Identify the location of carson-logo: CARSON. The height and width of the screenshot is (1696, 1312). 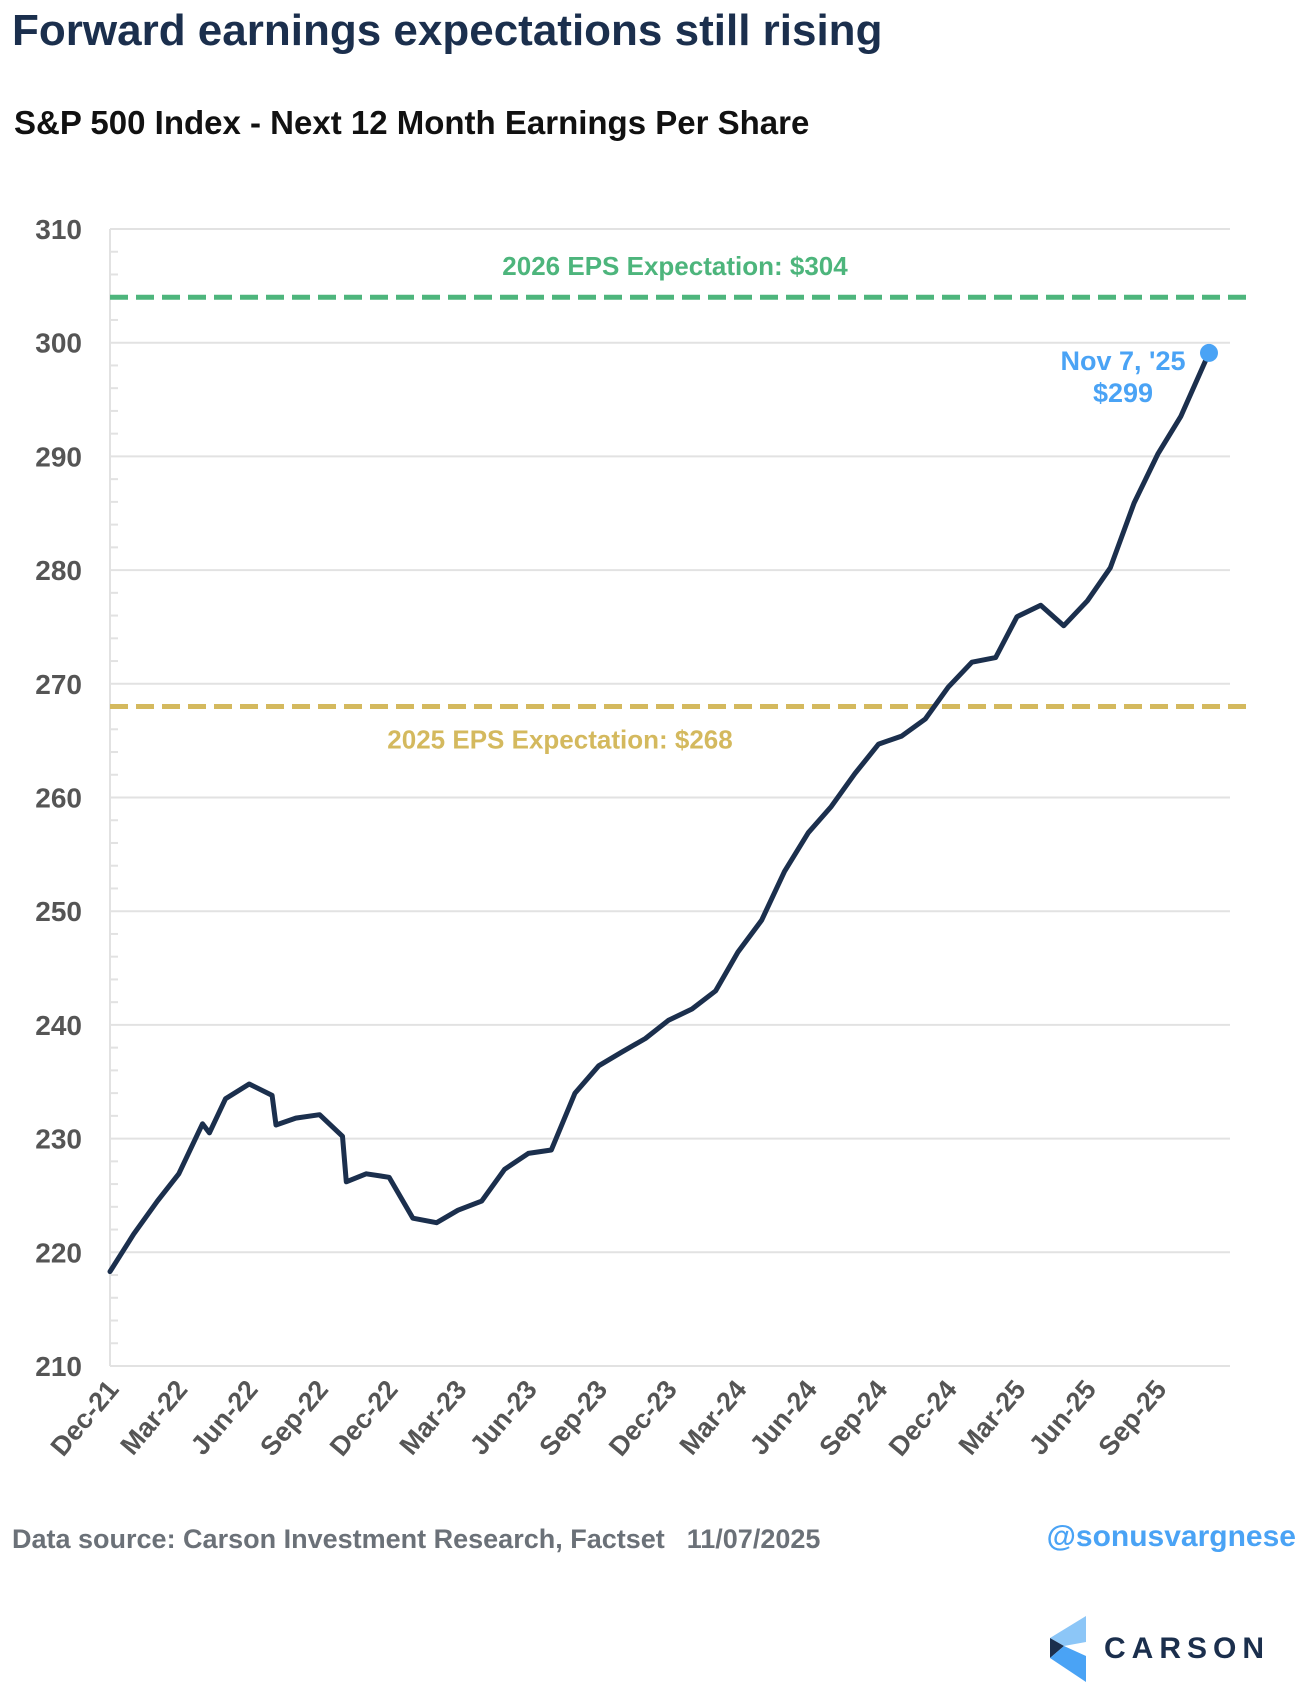
(1160, 1649).